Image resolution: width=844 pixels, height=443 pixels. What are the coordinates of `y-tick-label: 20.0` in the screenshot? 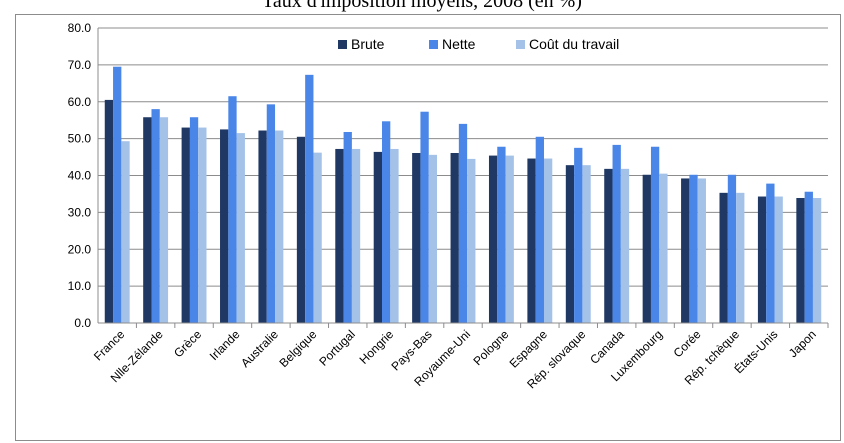 It's located at (80, 249).